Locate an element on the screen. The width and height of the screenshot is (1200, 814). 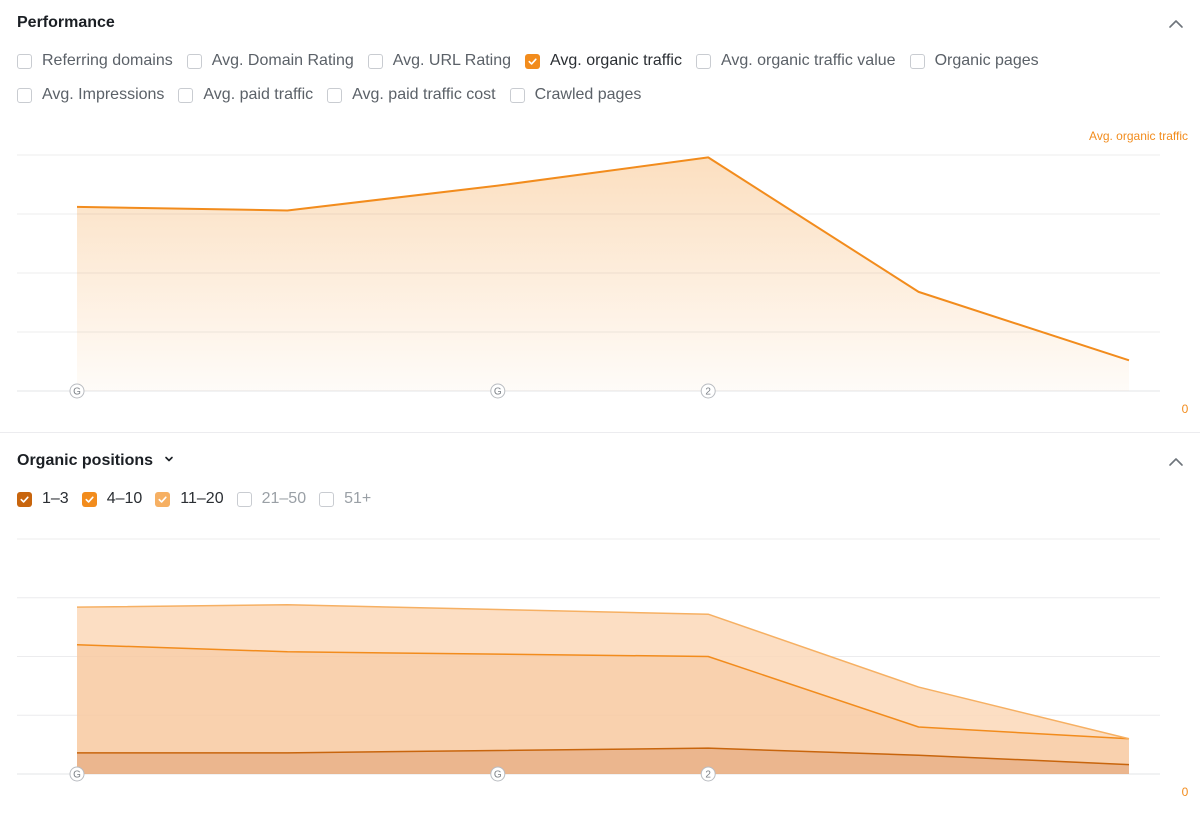
checkbox-1-3: 1–3 is located at coordinates (43, 499).